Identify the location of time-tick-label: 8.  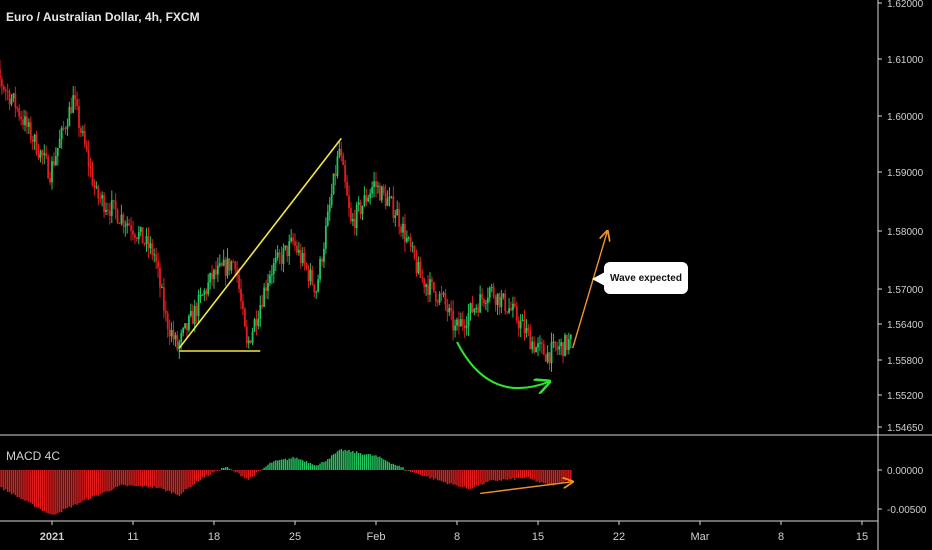
(457, 537).